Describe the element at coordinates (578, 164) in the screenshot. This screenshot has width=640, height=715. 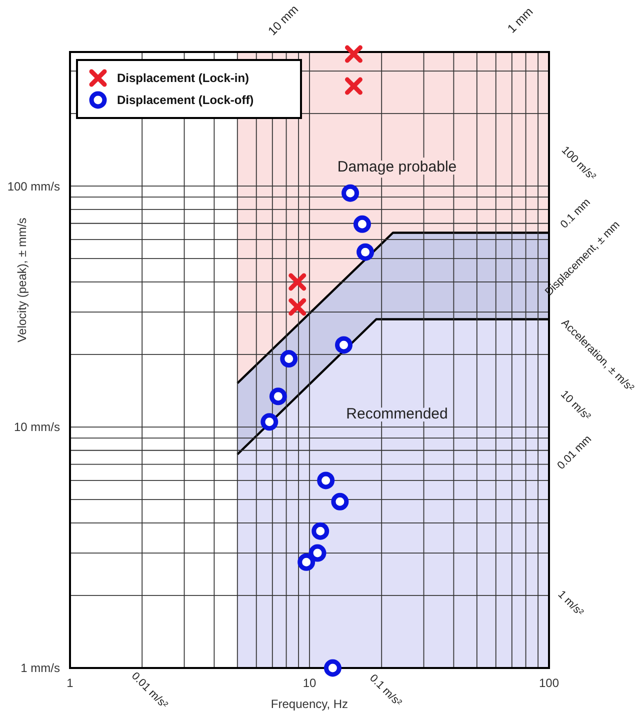
I see `text: 100 m/s²` at that location.